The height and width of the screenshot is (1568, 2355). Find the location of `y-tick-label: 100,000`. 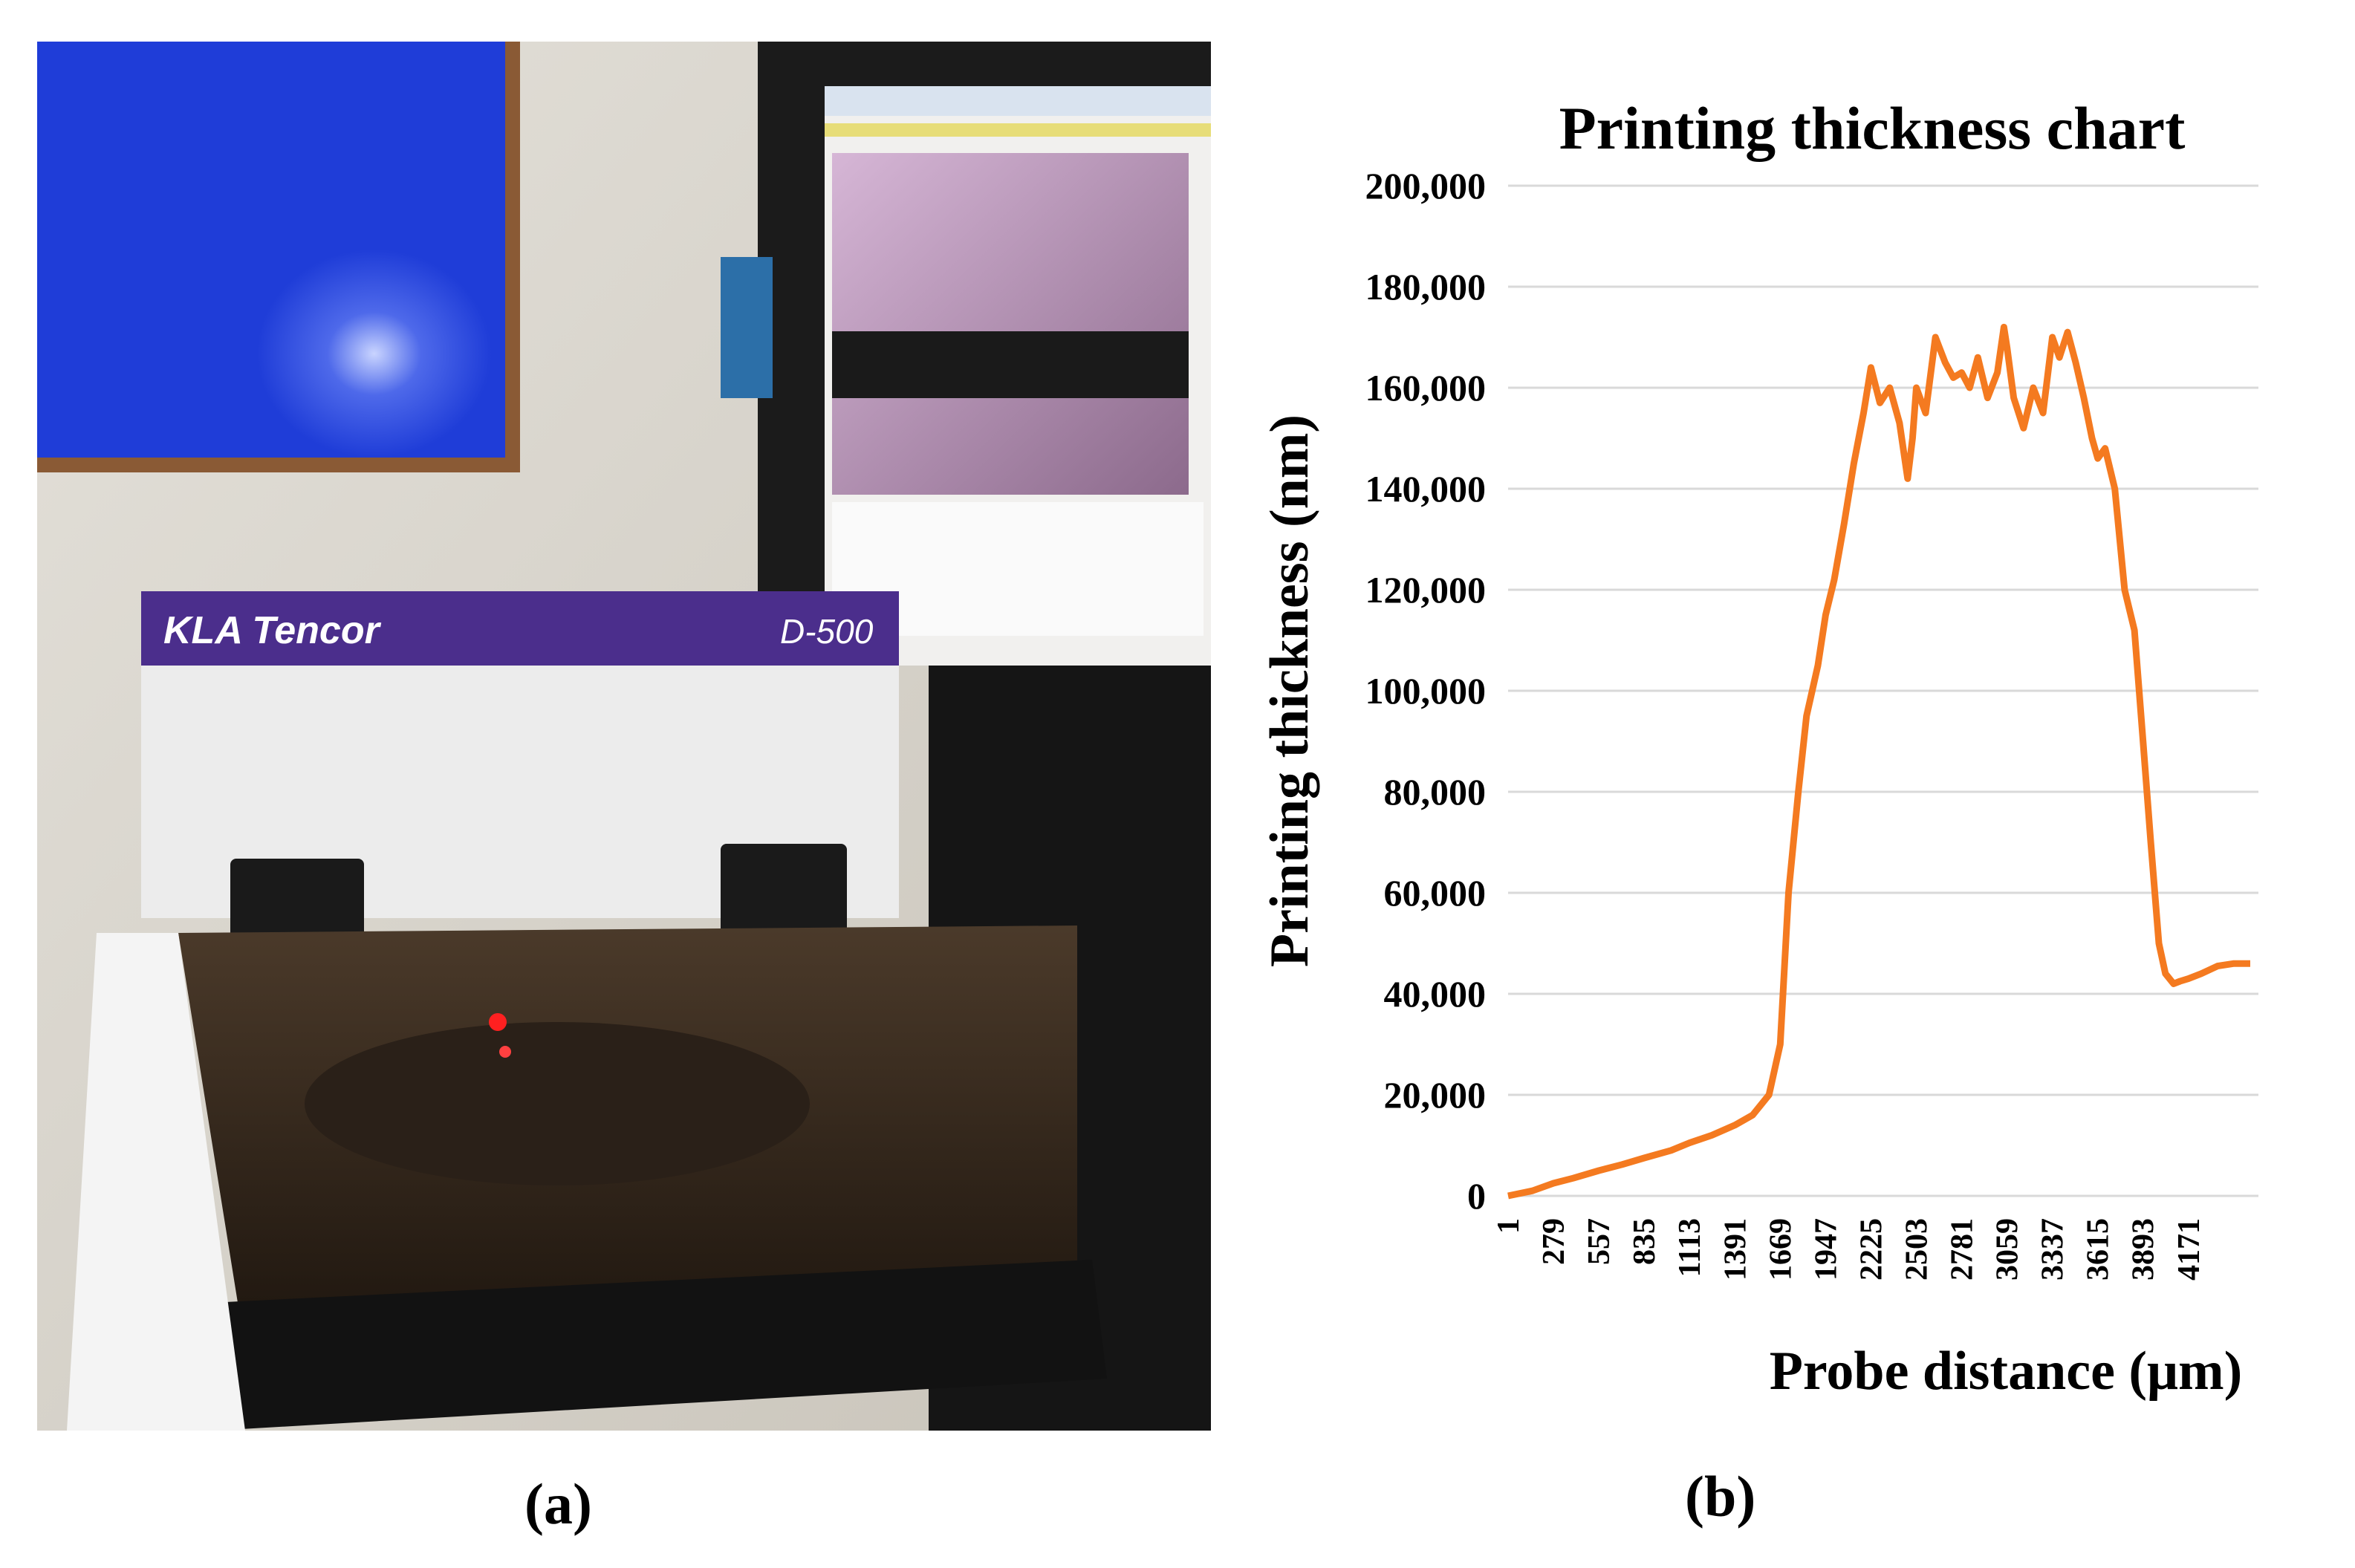

y-tick-label: 100,000 is located at coordinates (1426, 691).